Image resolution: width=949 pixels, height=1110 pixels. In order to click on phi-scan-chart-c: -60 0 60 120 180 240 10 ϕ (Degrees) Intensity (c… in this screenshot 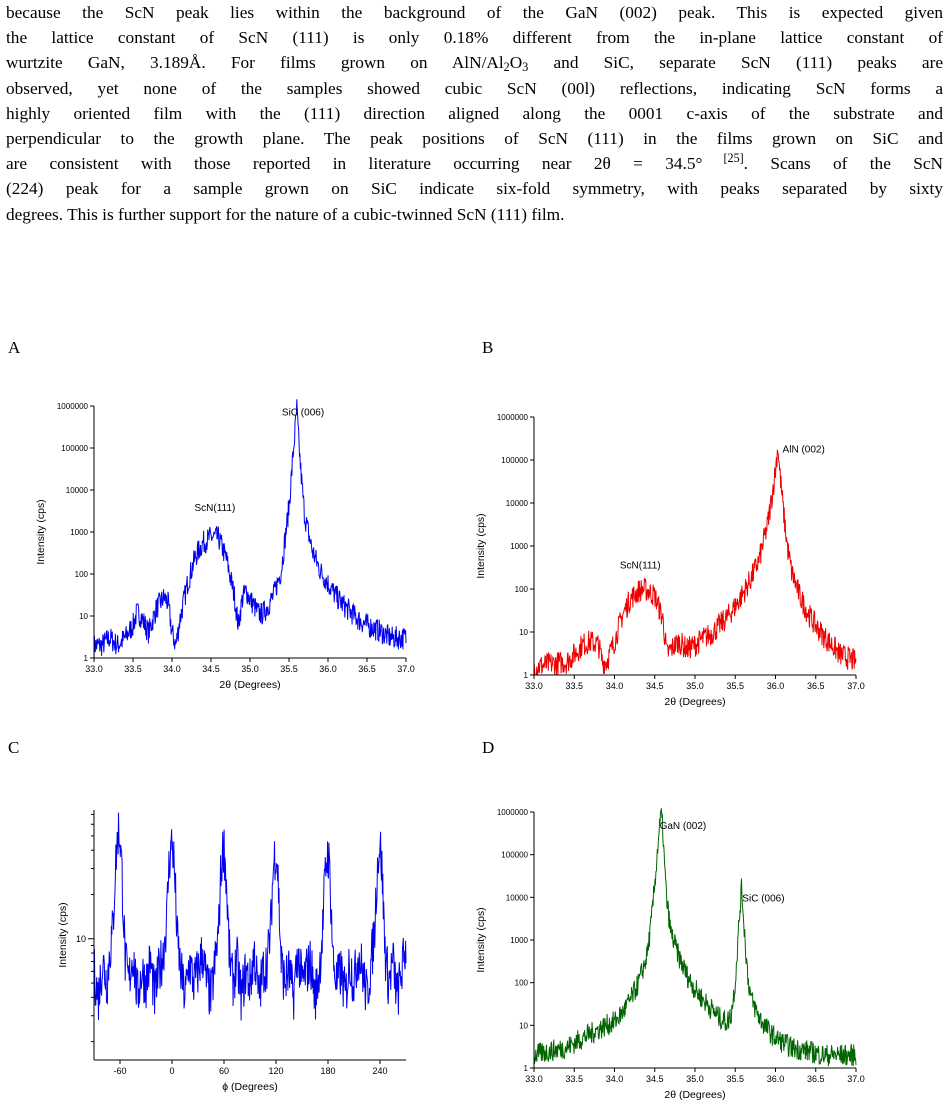, I will do `click(232, 951)`.